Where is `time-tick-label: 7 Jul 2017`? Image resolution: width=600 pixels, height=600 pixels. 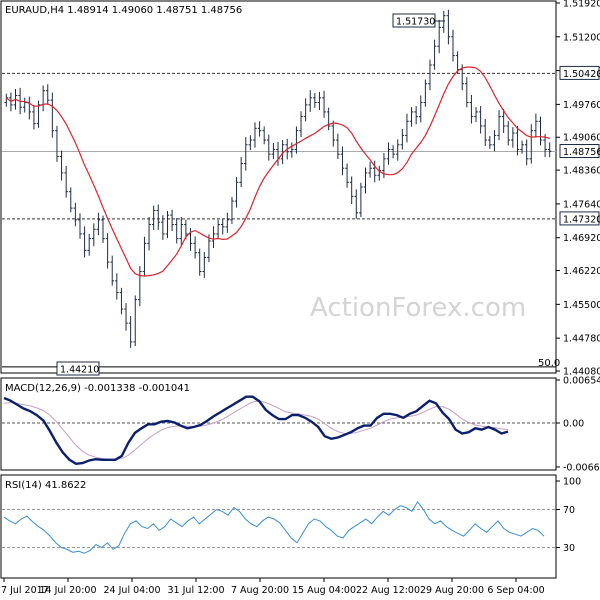 time-tick-label: 7 Jul 2017 is located at coordinates (25, 590).